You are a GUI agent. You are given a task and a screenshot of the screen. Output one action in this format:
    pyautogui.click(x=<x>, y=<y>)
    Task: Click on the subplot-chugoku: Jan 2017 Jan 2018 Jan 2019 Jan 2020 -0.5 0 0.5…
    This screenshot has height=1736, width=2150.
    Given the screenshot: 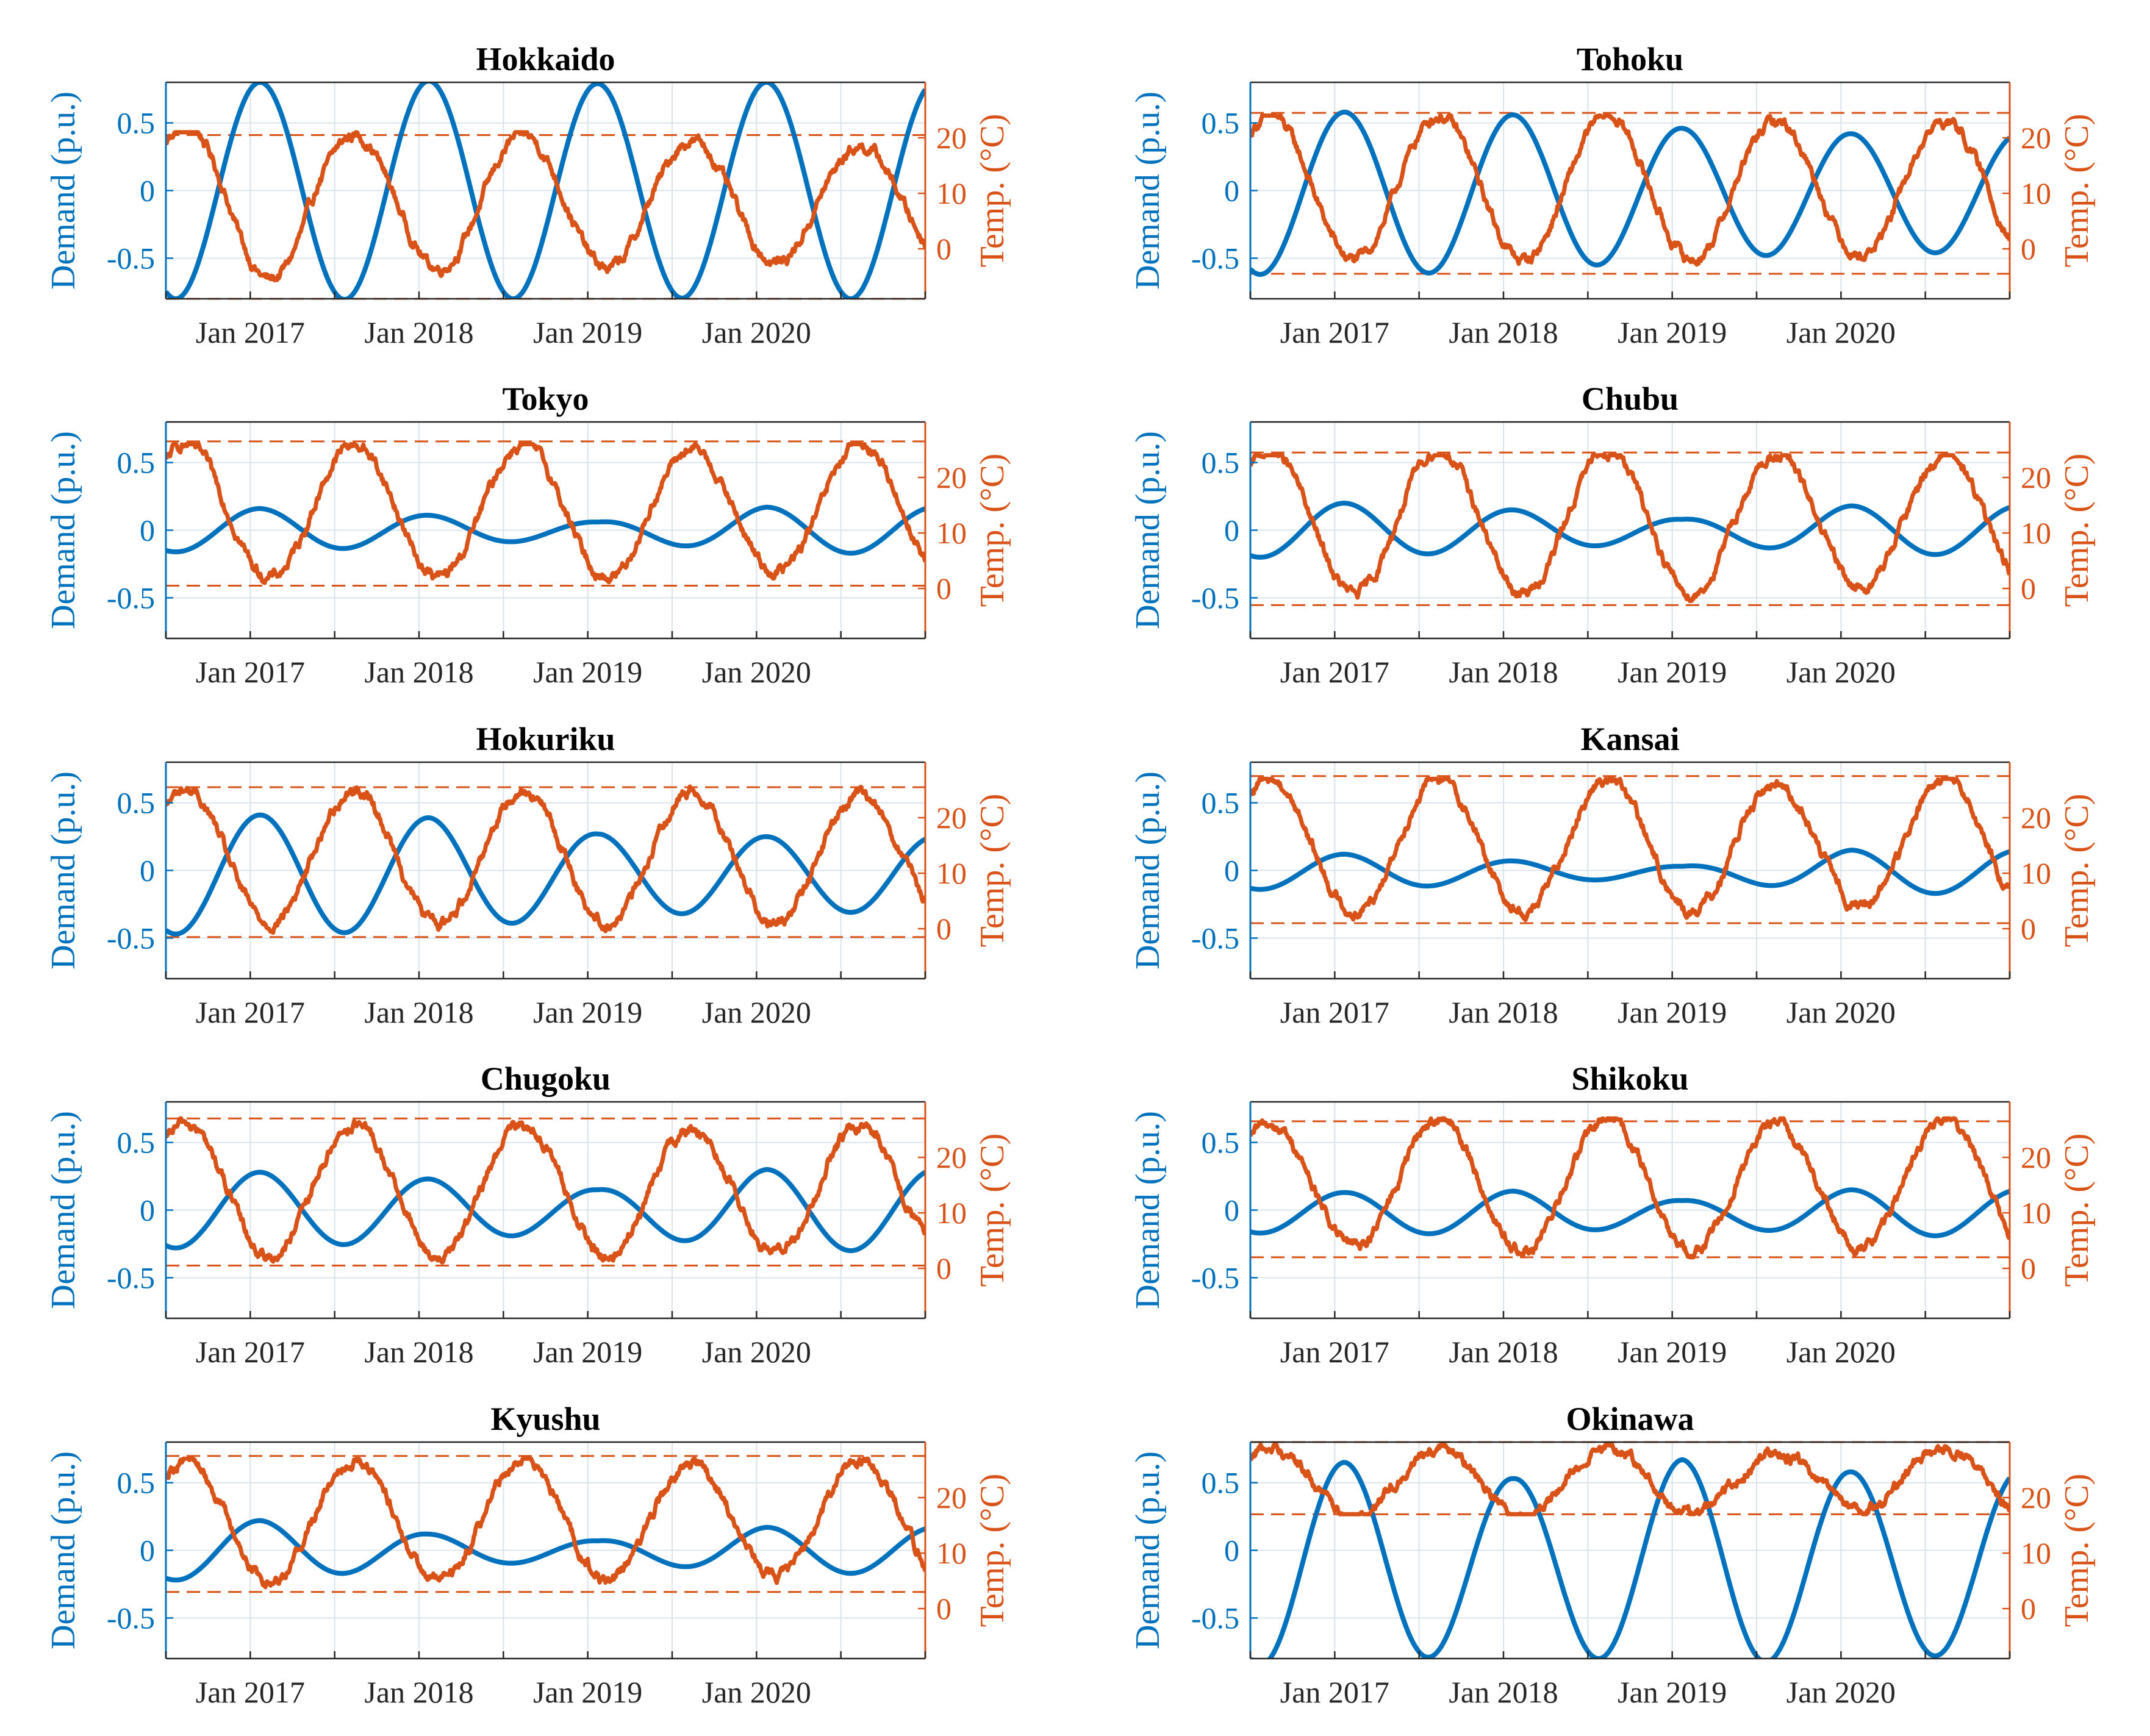 What is the action you would take?
    pyautogui.click(x=528, y=1214)
    